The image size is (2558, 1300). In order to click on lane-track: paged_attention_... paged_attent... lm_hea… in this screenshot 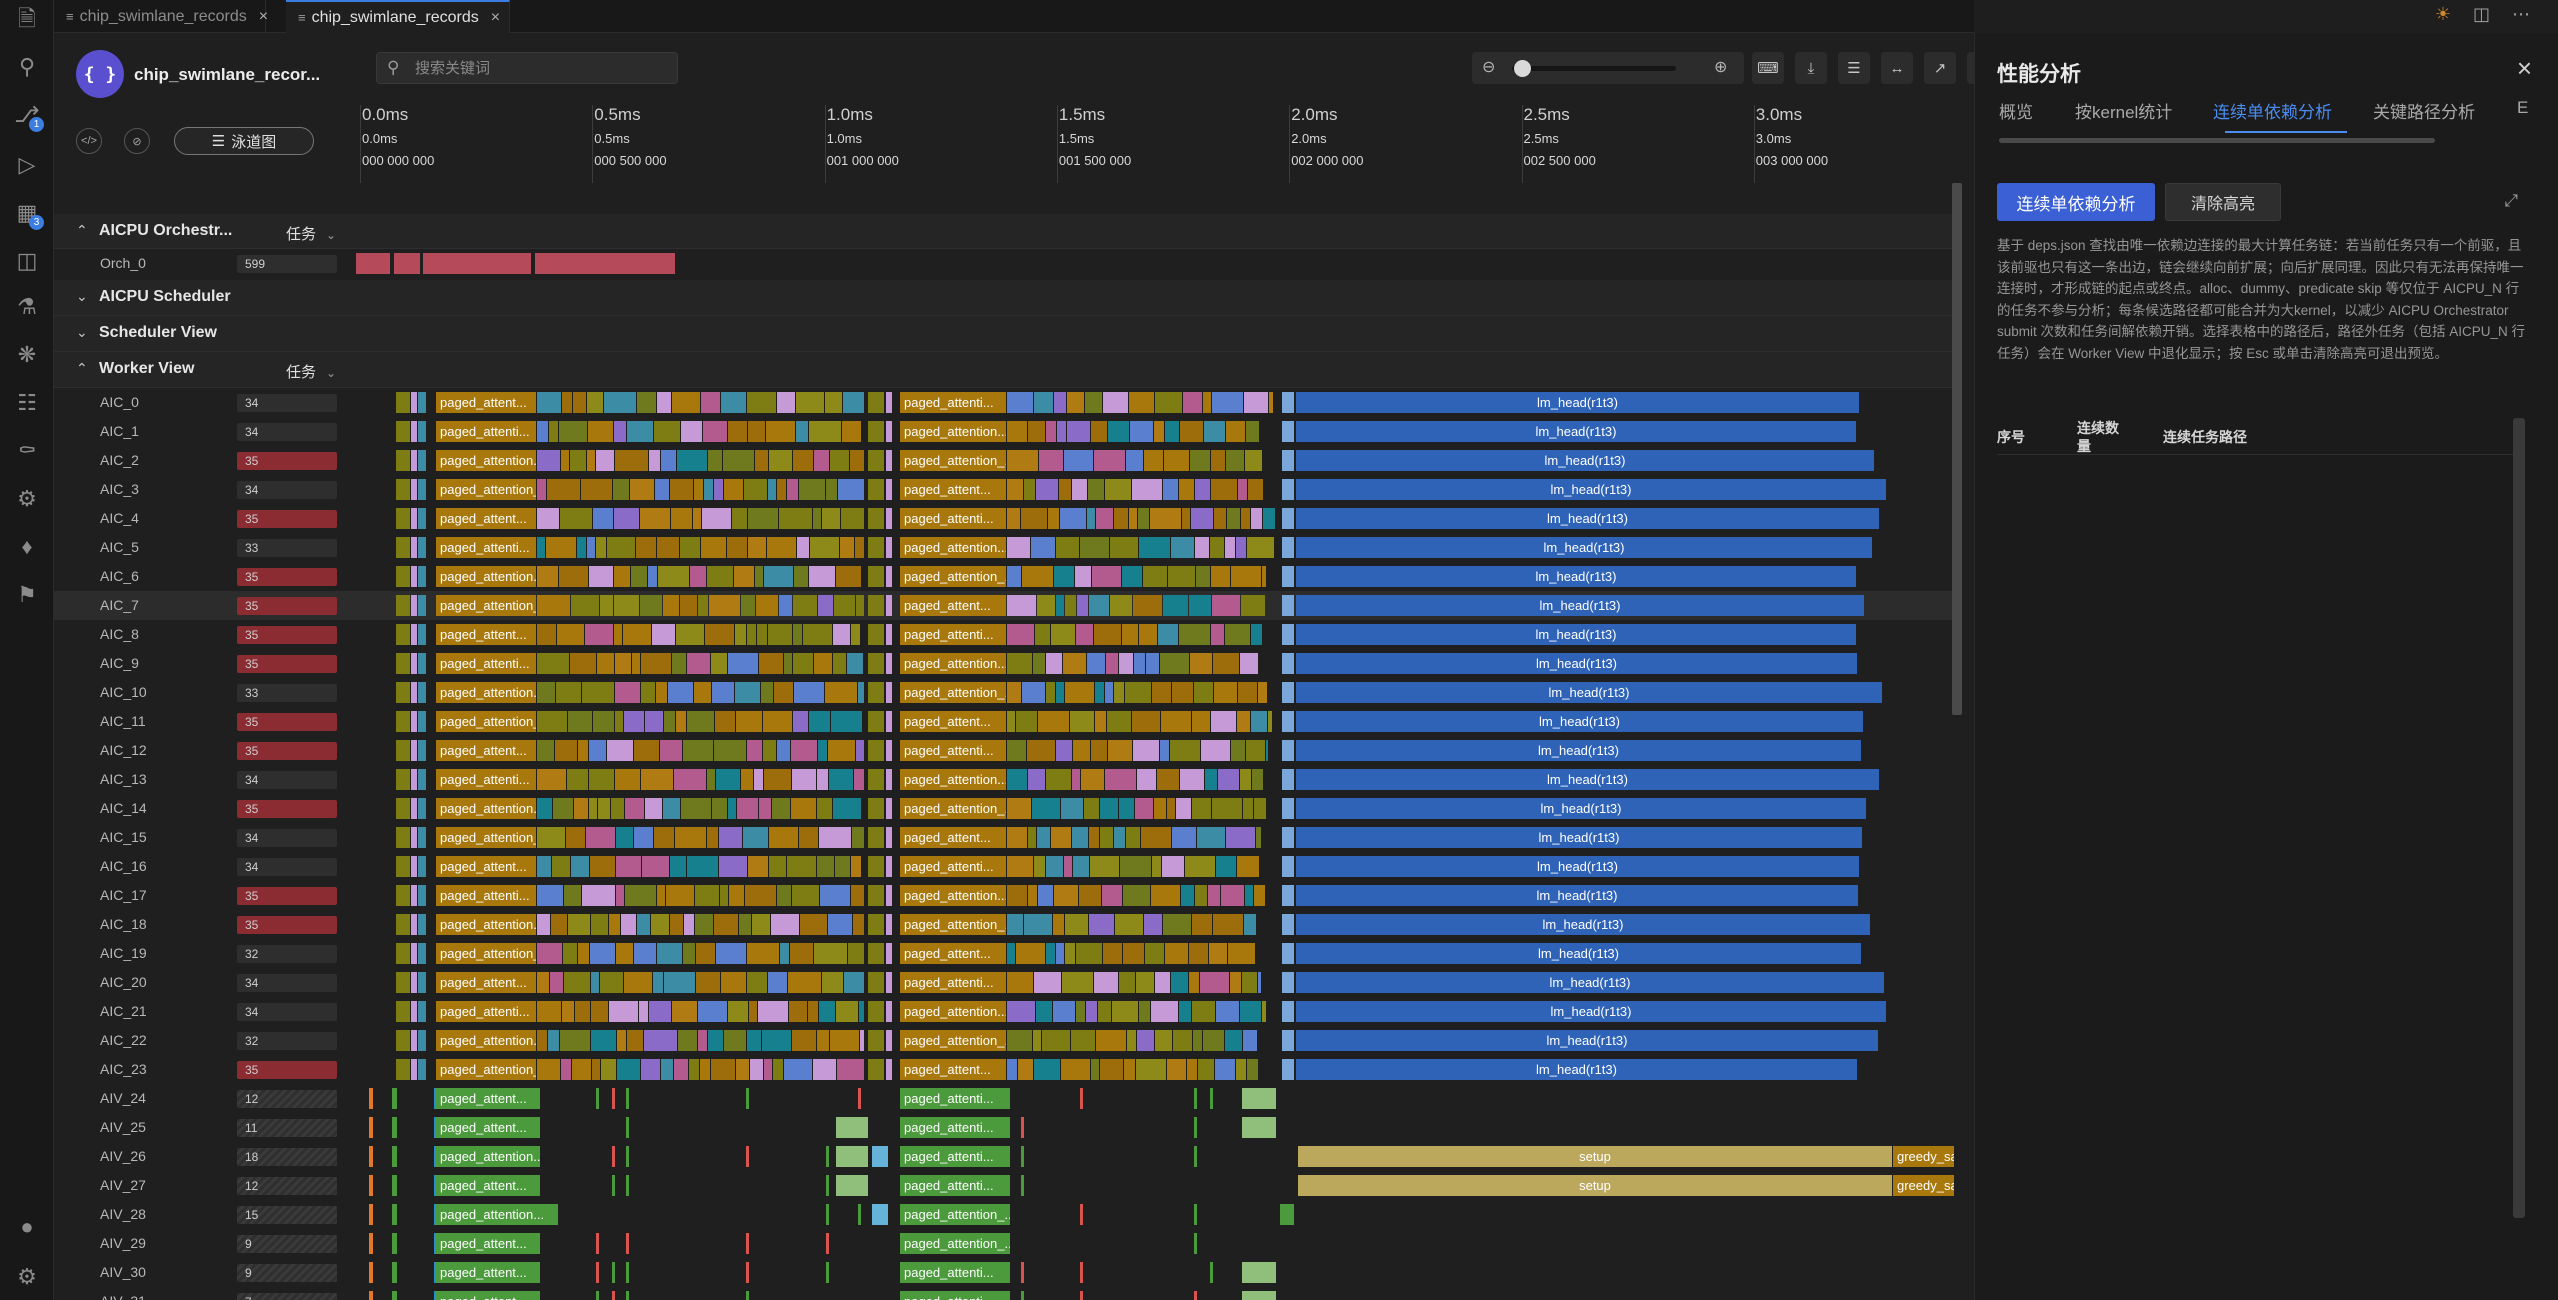, I will do `click(1154, 1069)`.